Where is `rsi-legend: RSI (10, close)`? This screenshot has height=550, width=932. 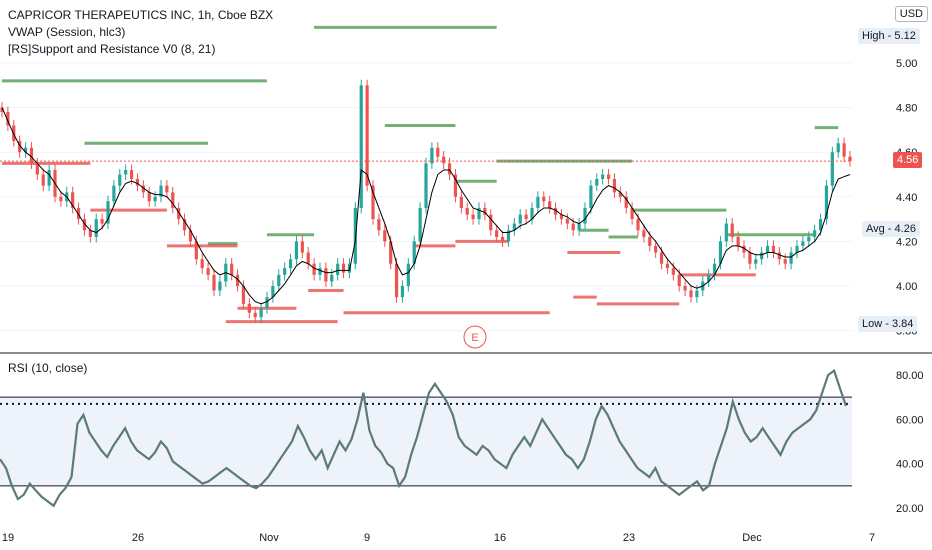
rsi-legend: RSI (10, close) is located at coordinates (48, 368).